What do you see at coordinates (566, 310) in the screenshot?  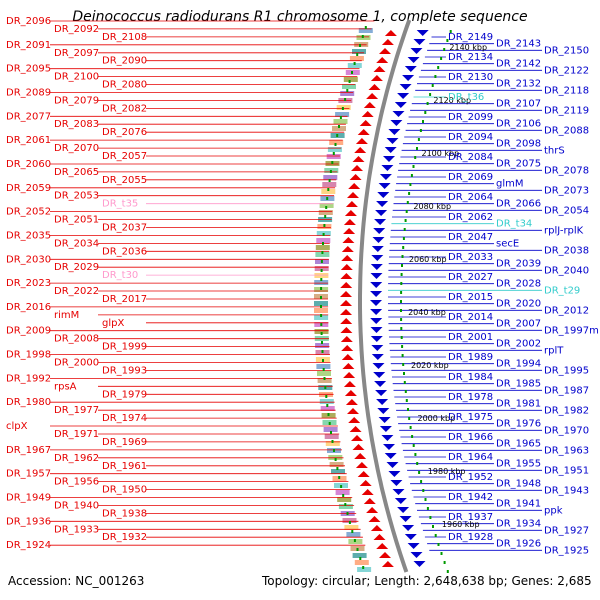 I see `gene-label: DR_2012` at bounding box center [566, 310].